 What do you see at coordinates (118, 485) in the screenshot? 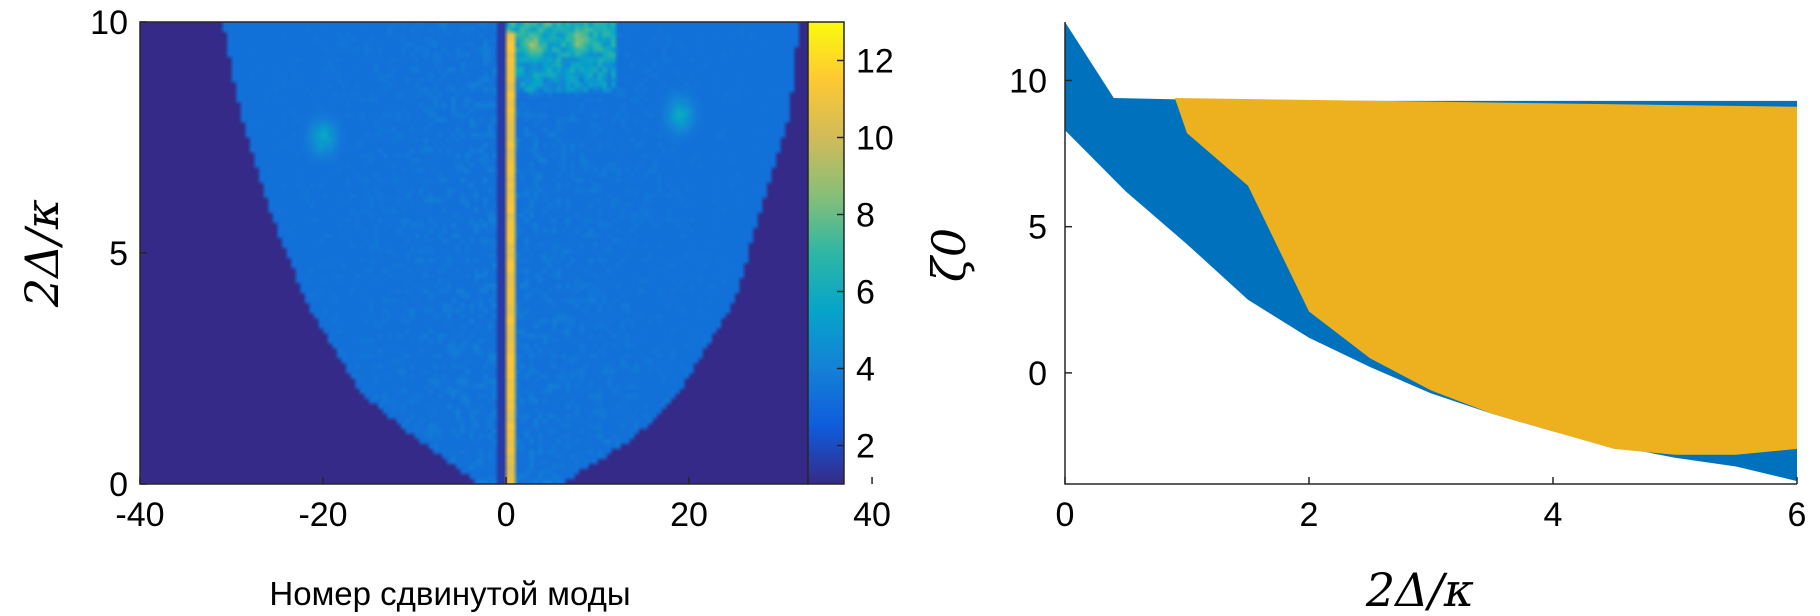
I see `heatmap-y-tick-label: 0` at bounding box center [118, 485].